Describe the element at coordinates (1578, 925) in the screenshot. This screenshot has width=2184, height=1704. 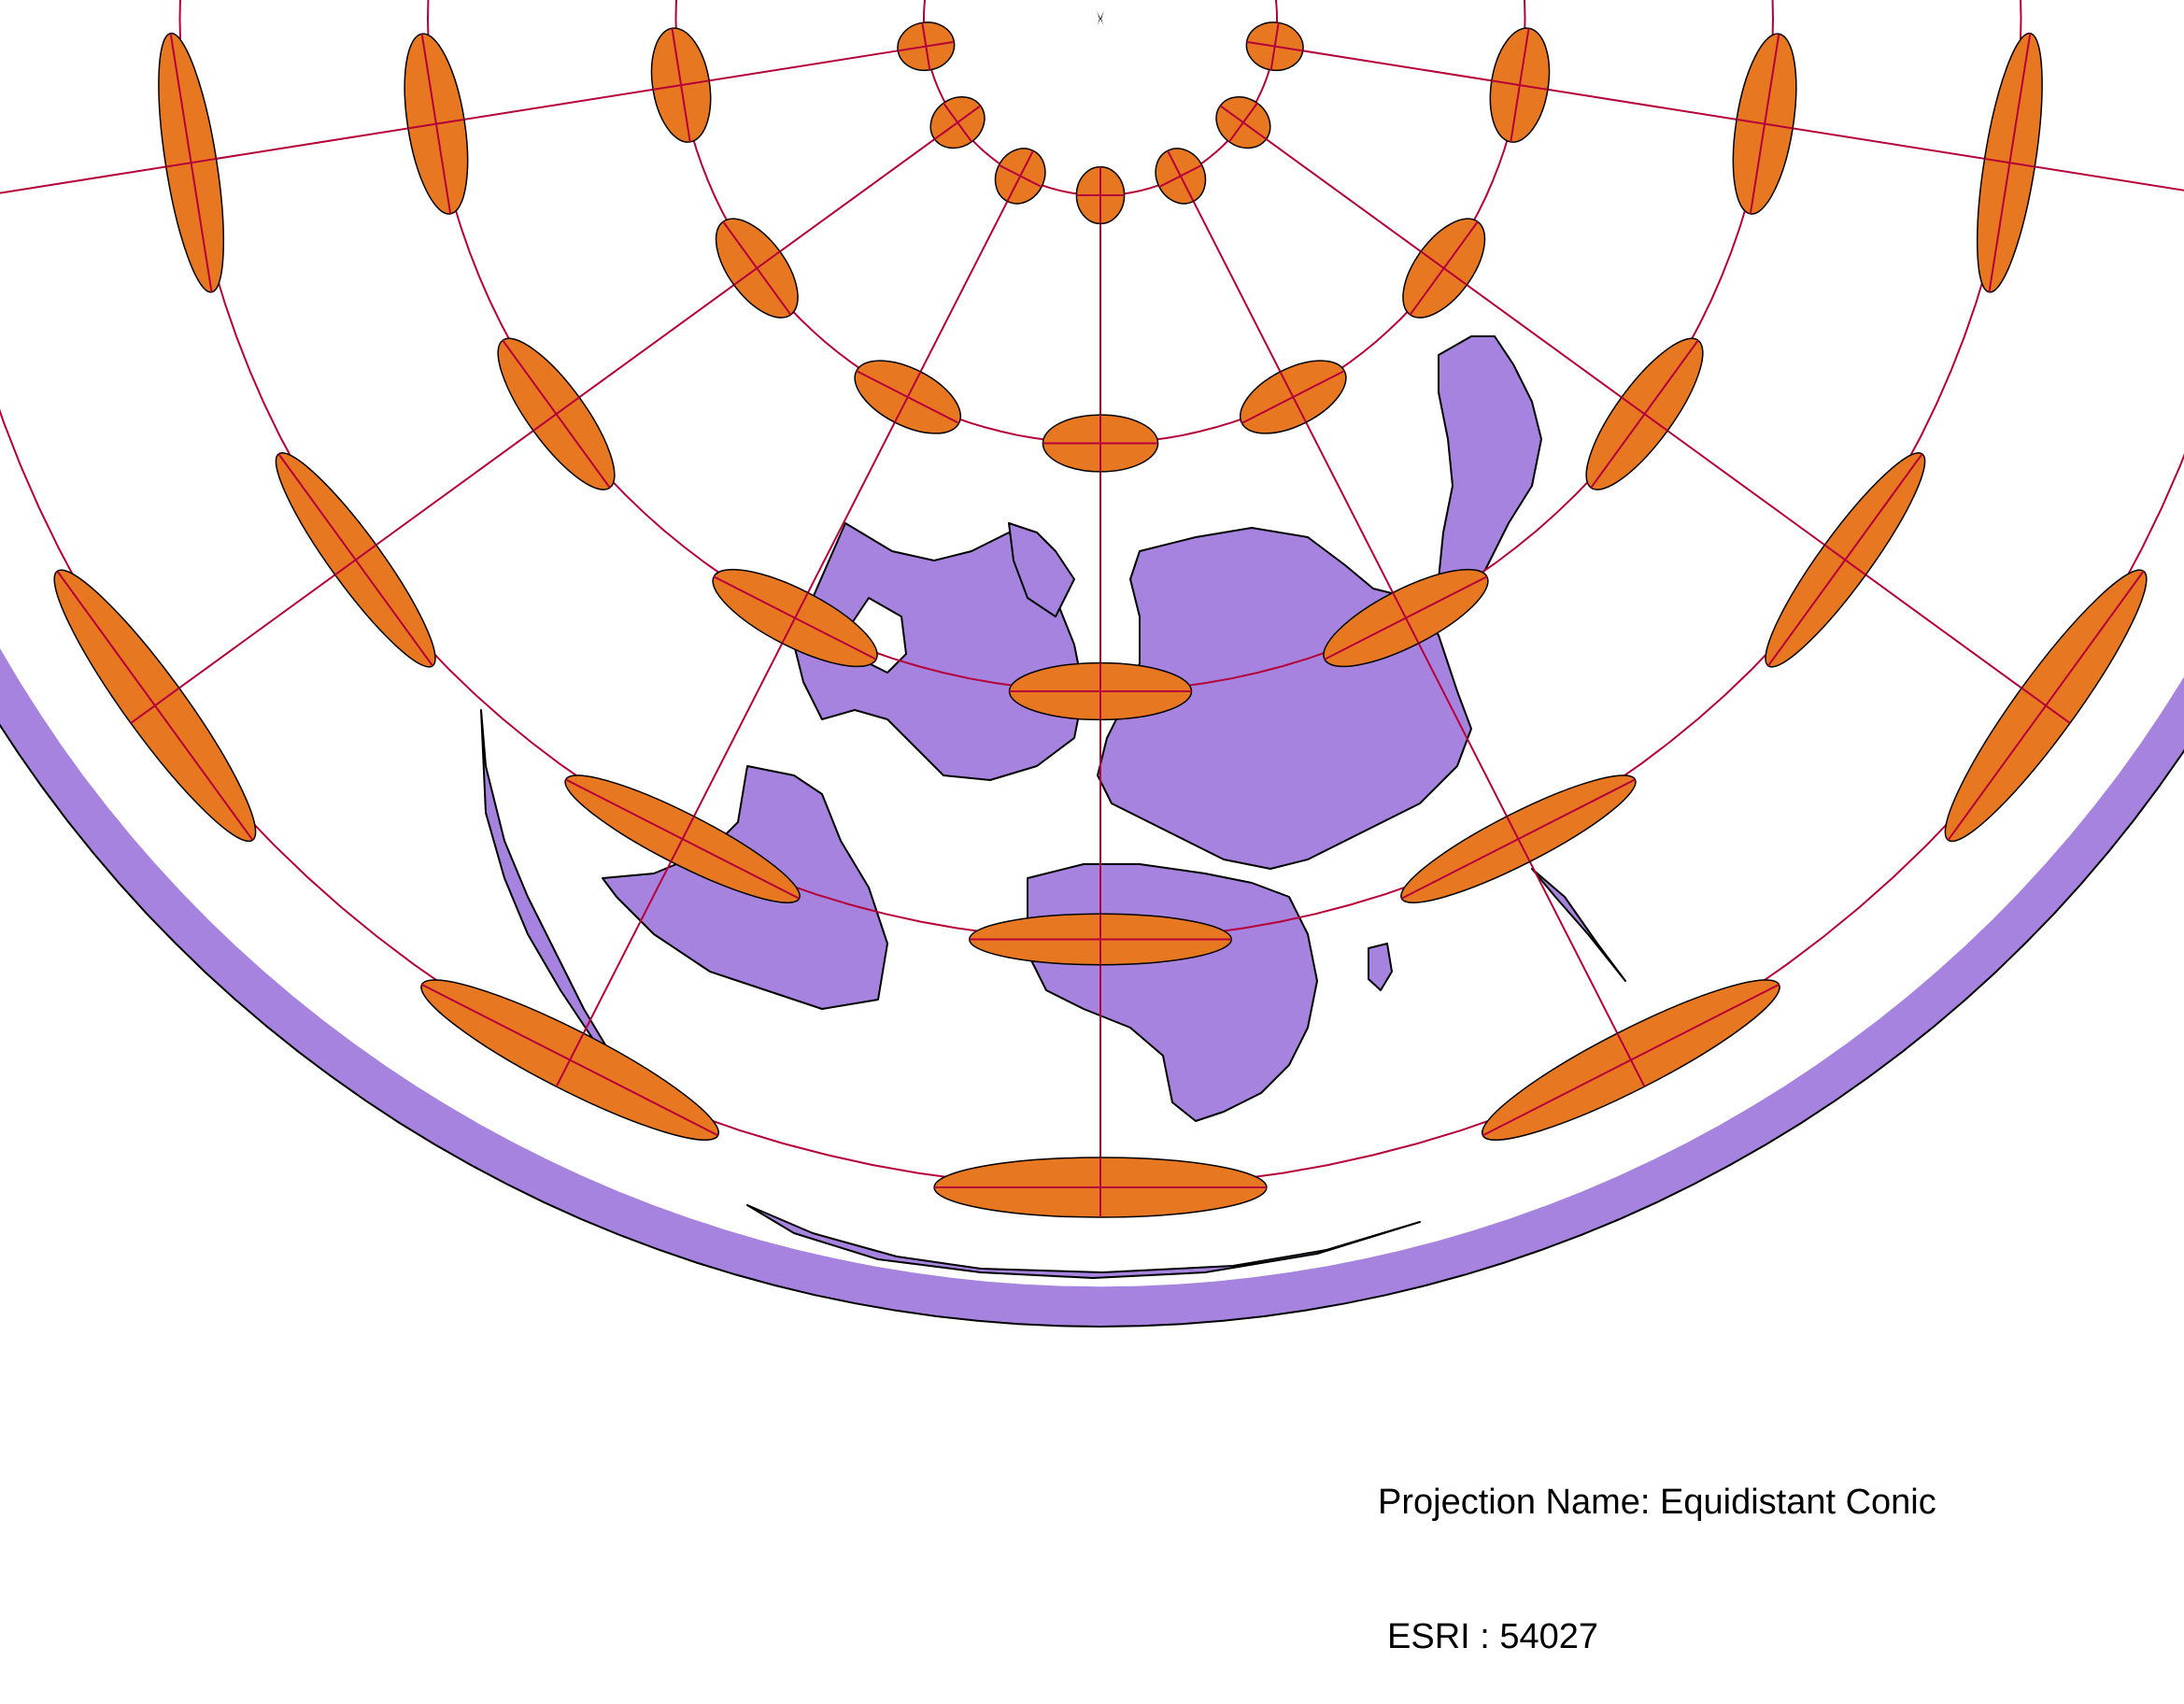
I see `antarctica-right-land` at that location.